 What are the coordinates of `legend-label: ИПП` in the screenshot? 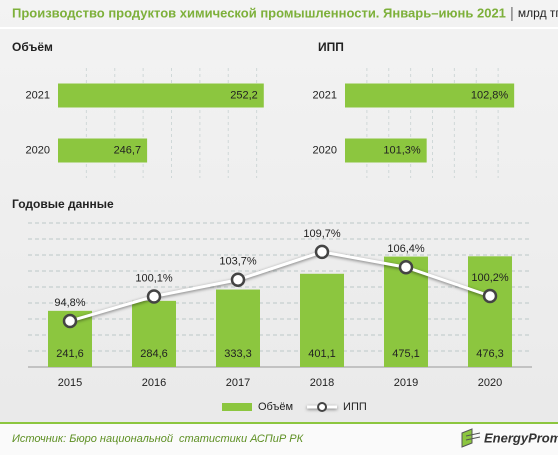 It's located at (355, 407).